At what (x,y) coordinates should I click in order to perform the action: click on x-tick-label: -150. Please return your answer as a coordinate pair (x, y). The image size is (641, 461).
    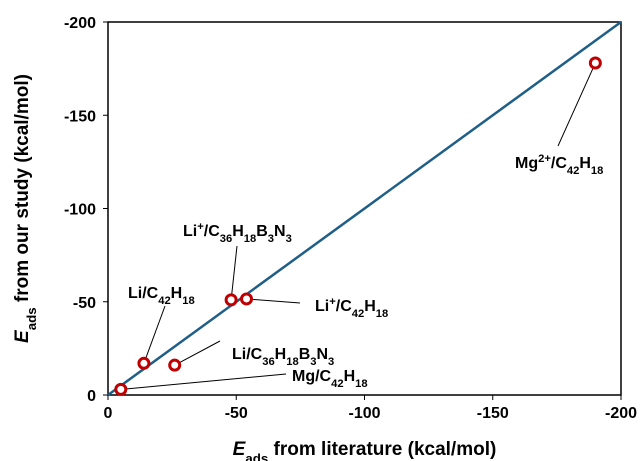
    Looking at the image, I should click on (493, 413).